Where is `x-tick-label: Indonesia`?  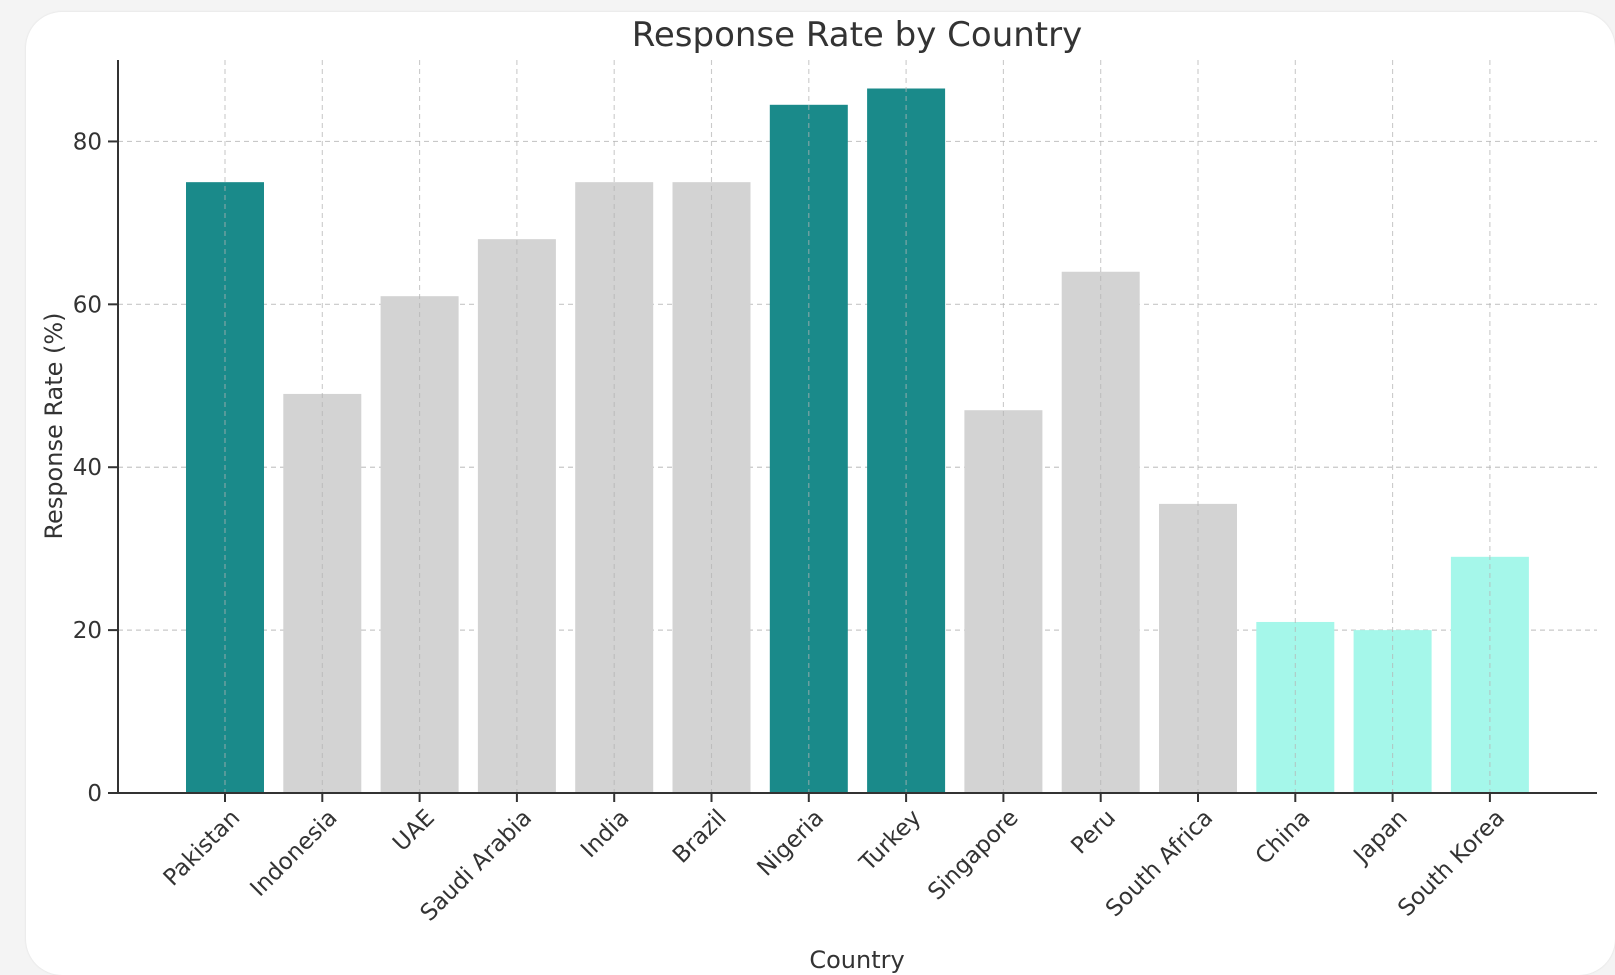 x-tick-label: Indonesia is located at coordinates (294, 853).